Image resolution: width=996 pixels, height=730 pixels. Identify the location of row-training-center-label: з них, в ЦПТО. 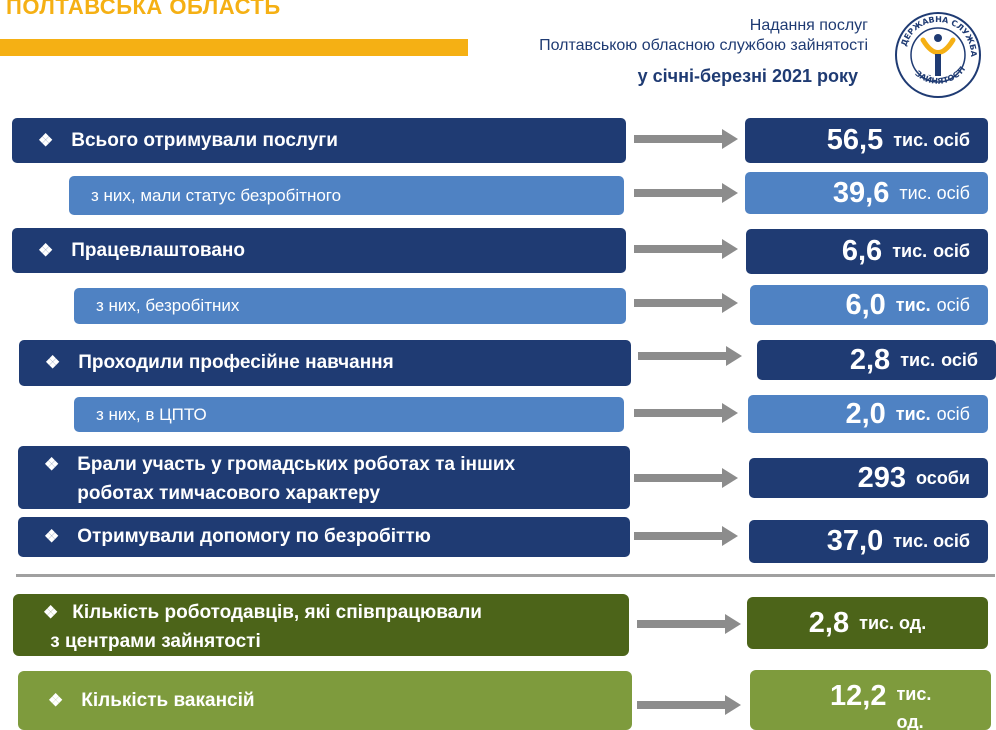
(349, 414).